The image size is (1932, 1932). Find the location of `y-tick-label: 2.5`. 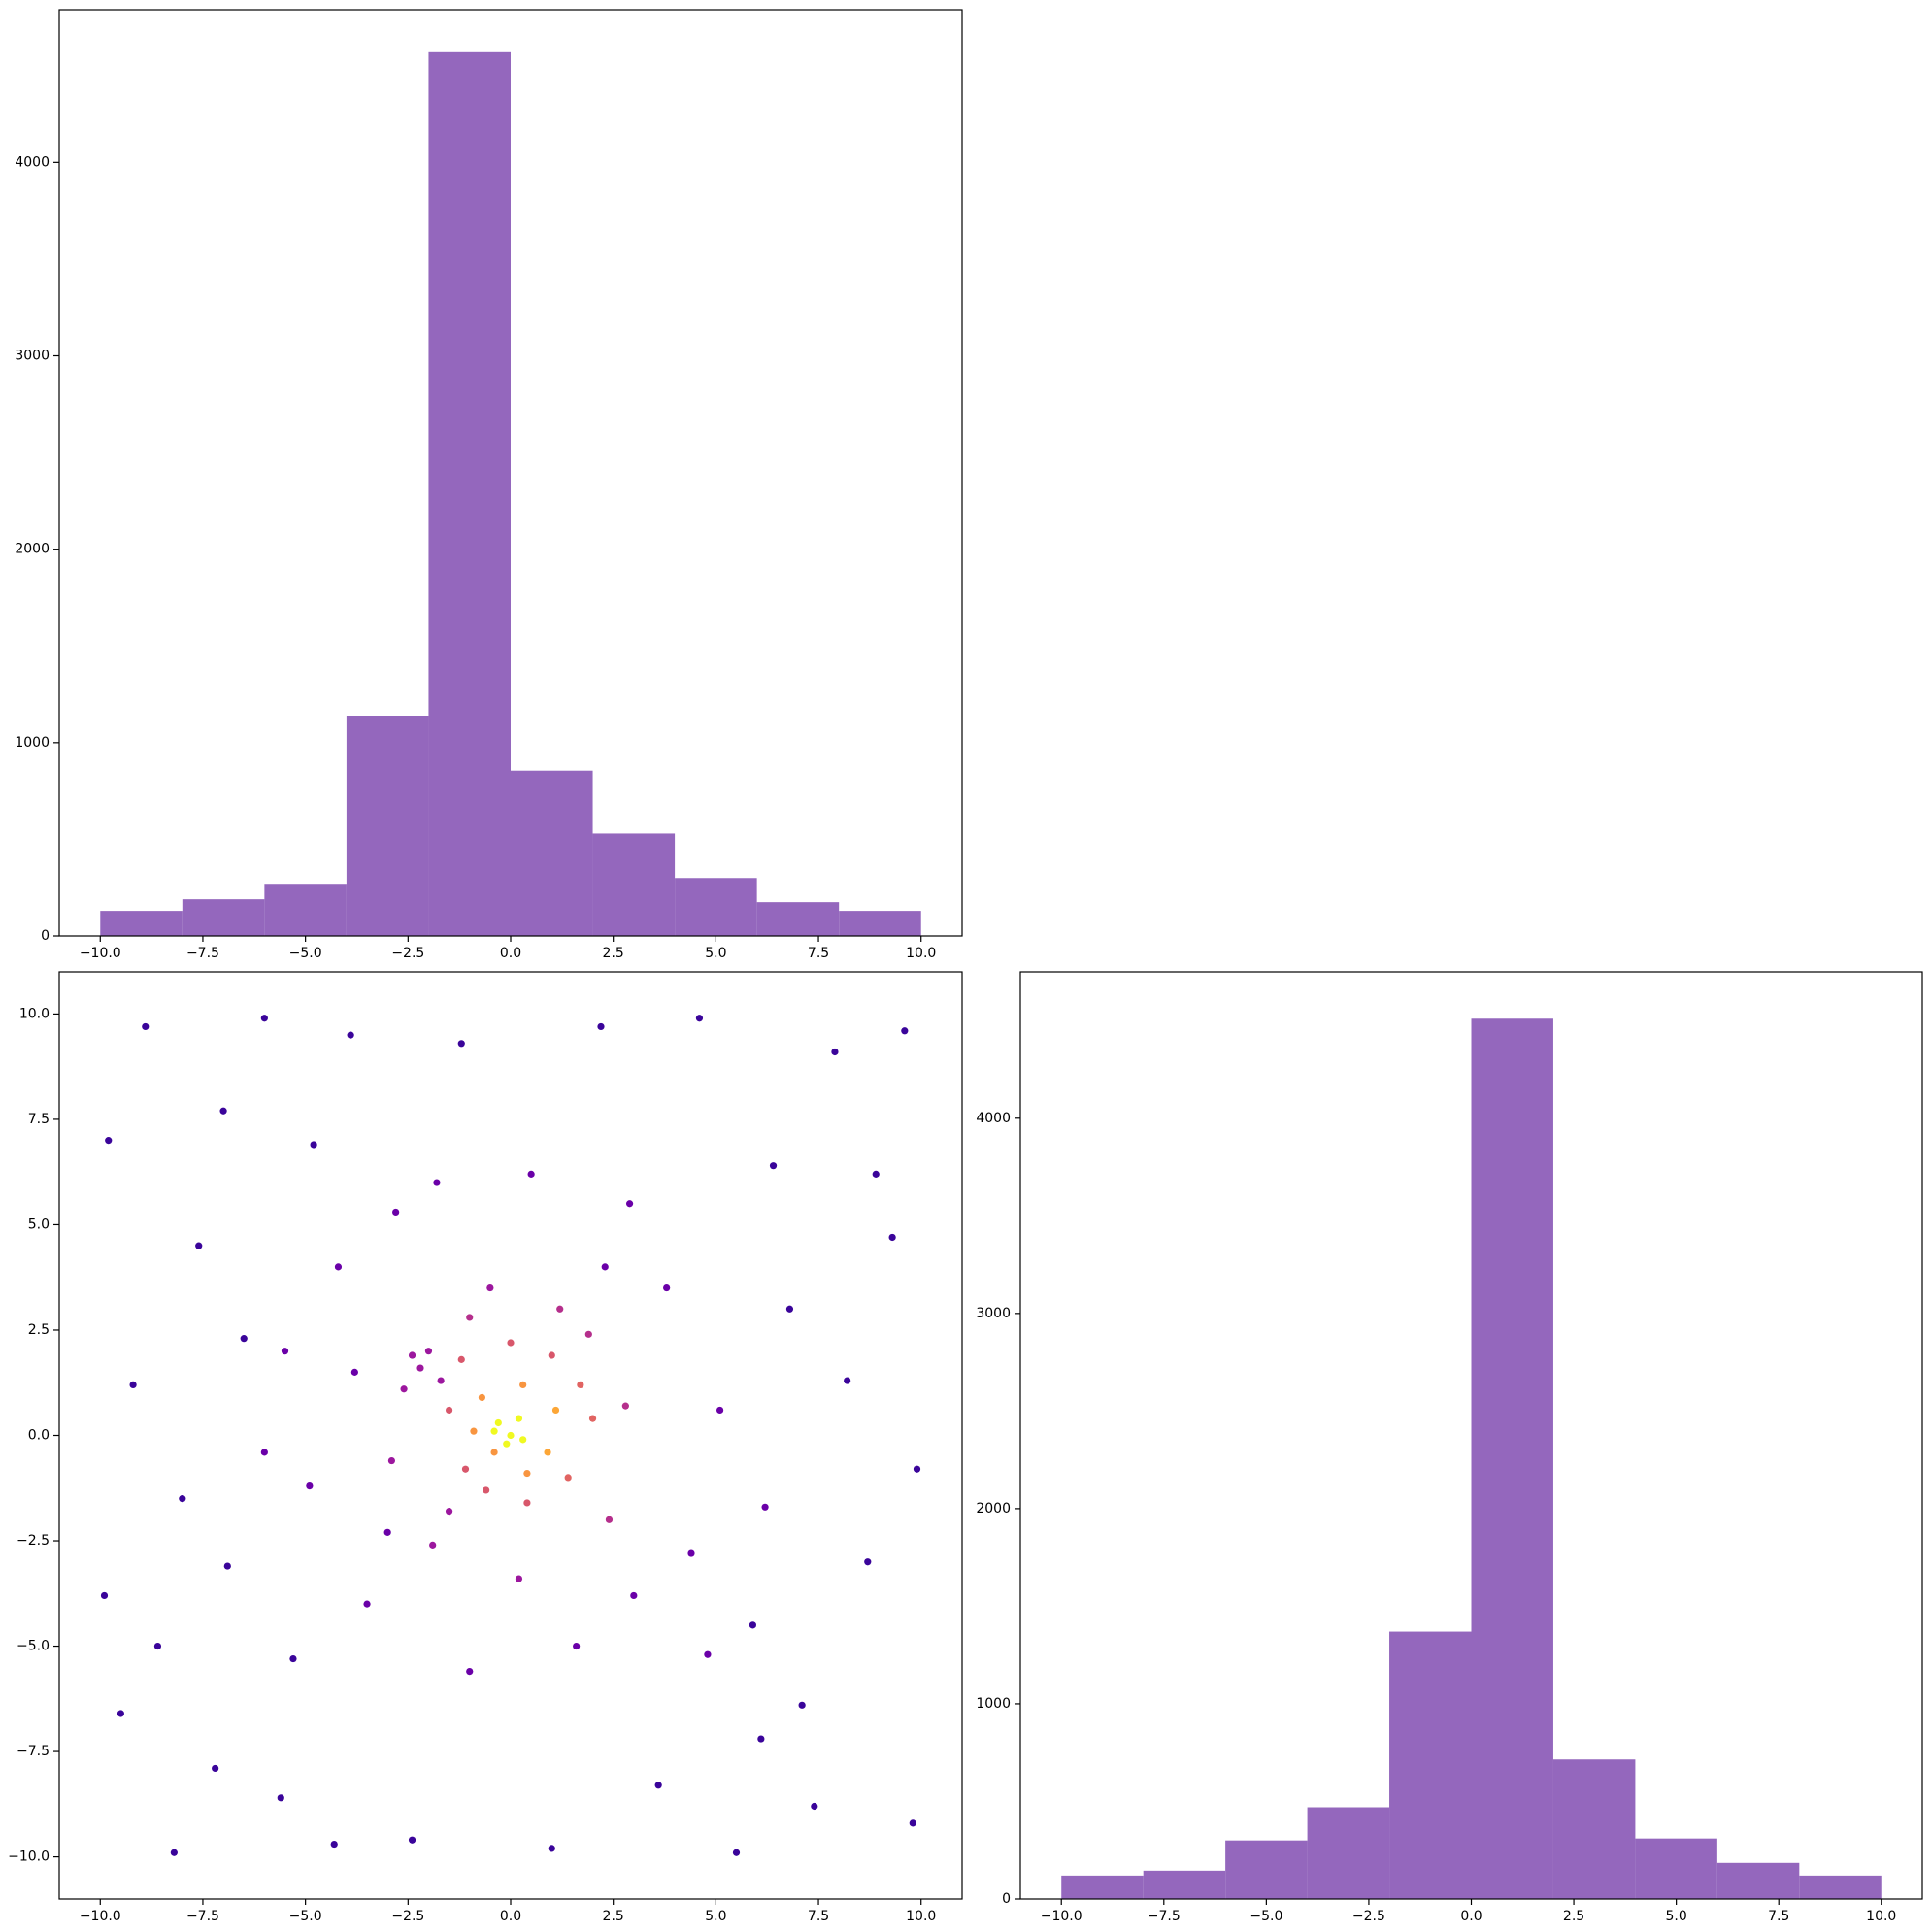

y-tick-label: 2.5 is located at coordinates (39, 1330).